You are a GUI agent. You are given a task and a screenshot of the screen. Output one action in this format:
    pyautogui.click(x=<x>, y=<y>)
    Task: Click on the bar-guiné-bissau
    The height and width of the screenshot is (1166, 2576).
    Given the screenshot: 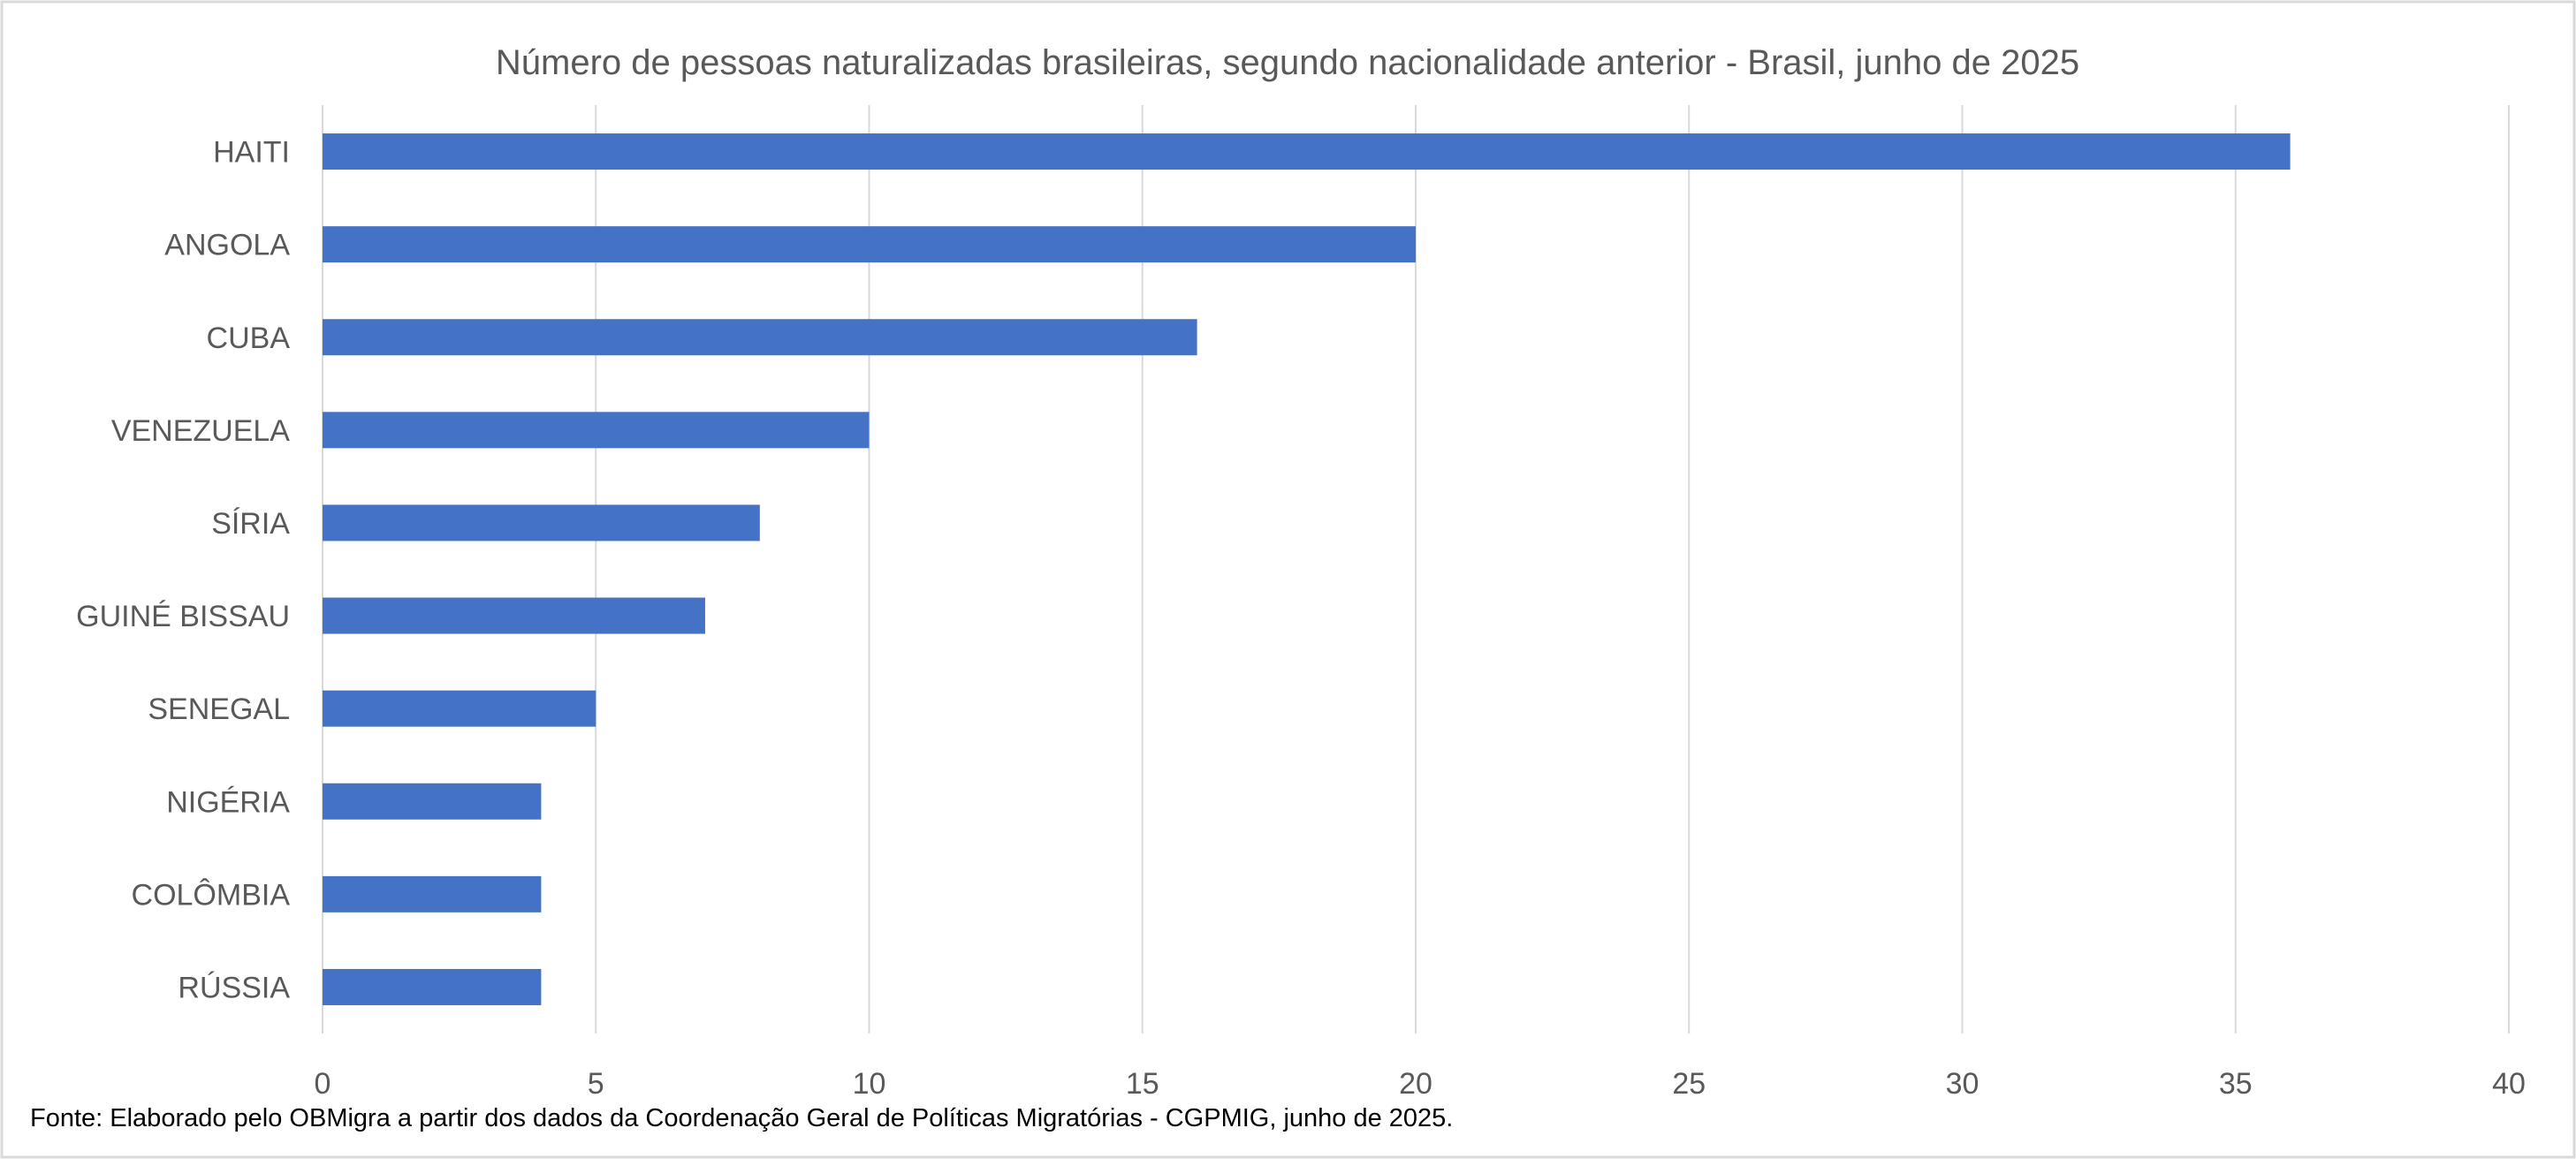 What is the action you would take?
    pyautogui.click(x=514, y=615)
    